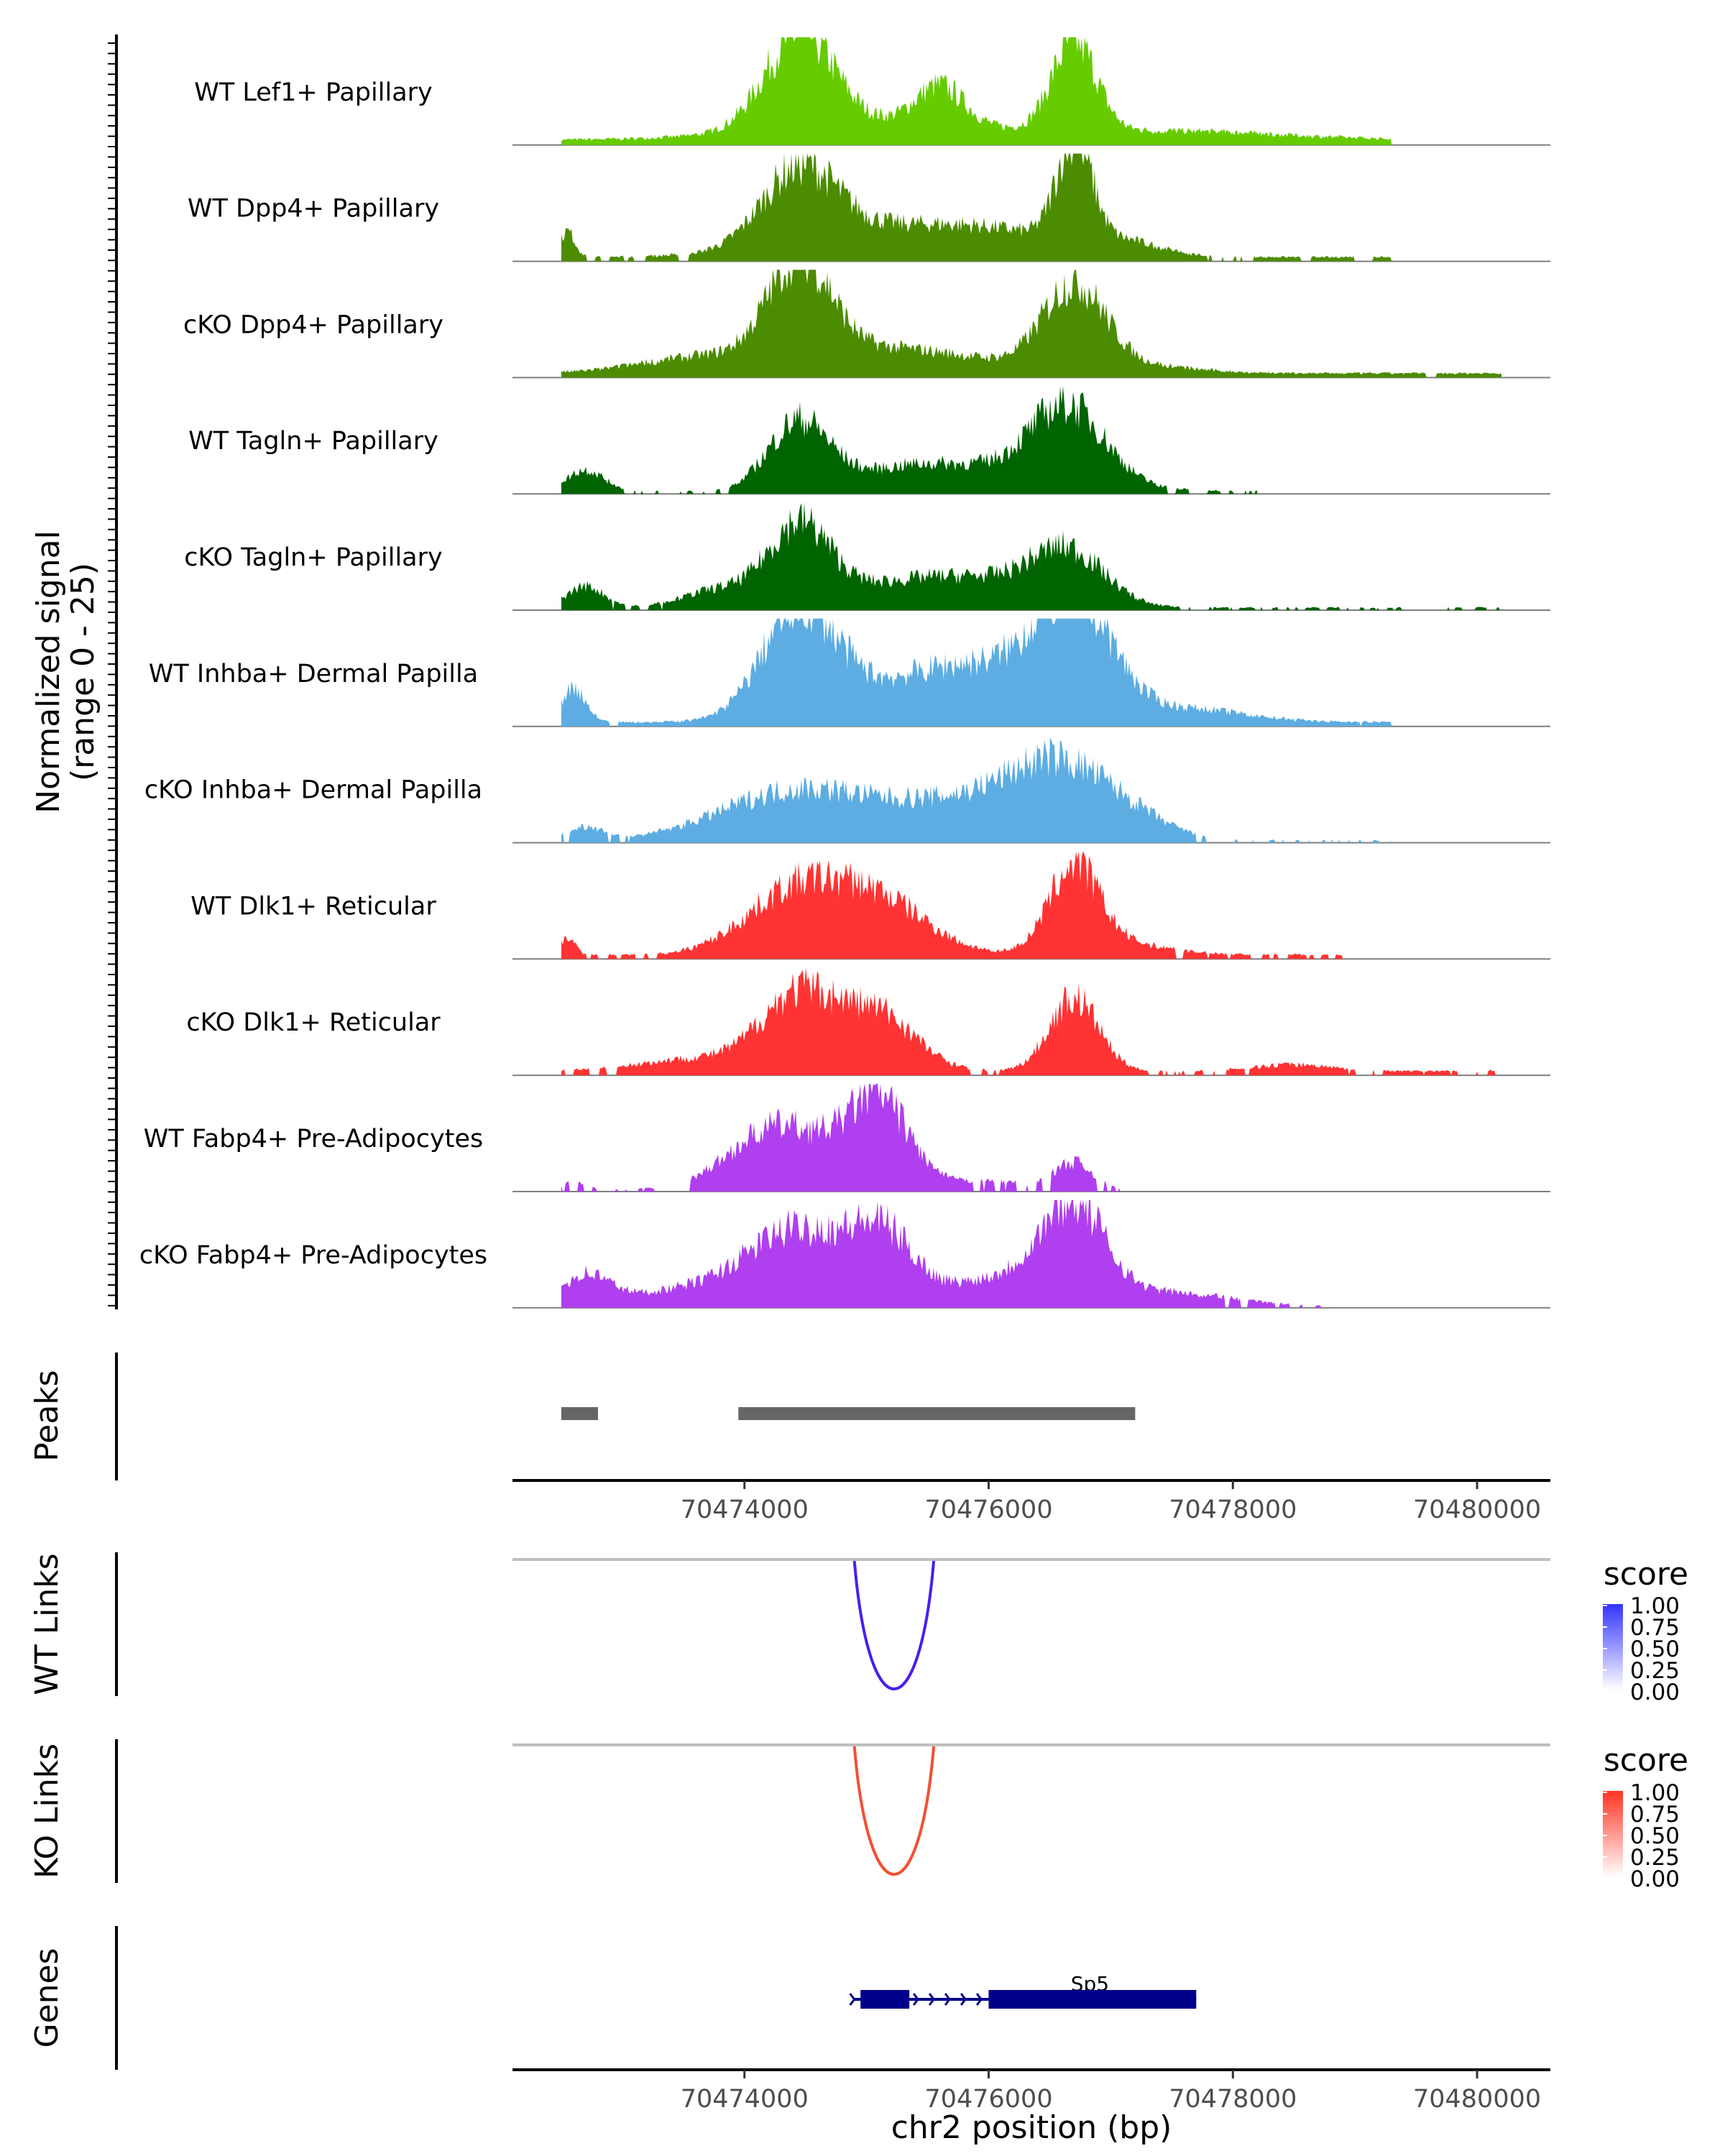 Image resolution: width=1725 pixels, height=2156 pixels. Describe the element at coordinates (83, 672) in the screenshot. I see `coverage-ylabel-line2: (range 0 - 25)` at that location.